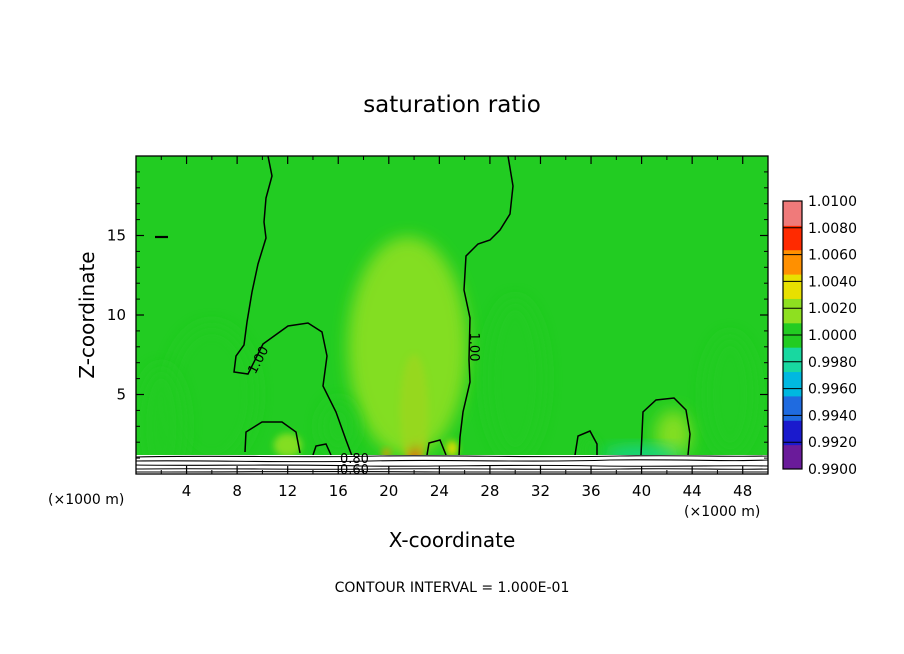 The image size is (904, 654). Describe the element at coordinates (338, 491) in the screenshot. I see `x-tick-label: 16` at that location.